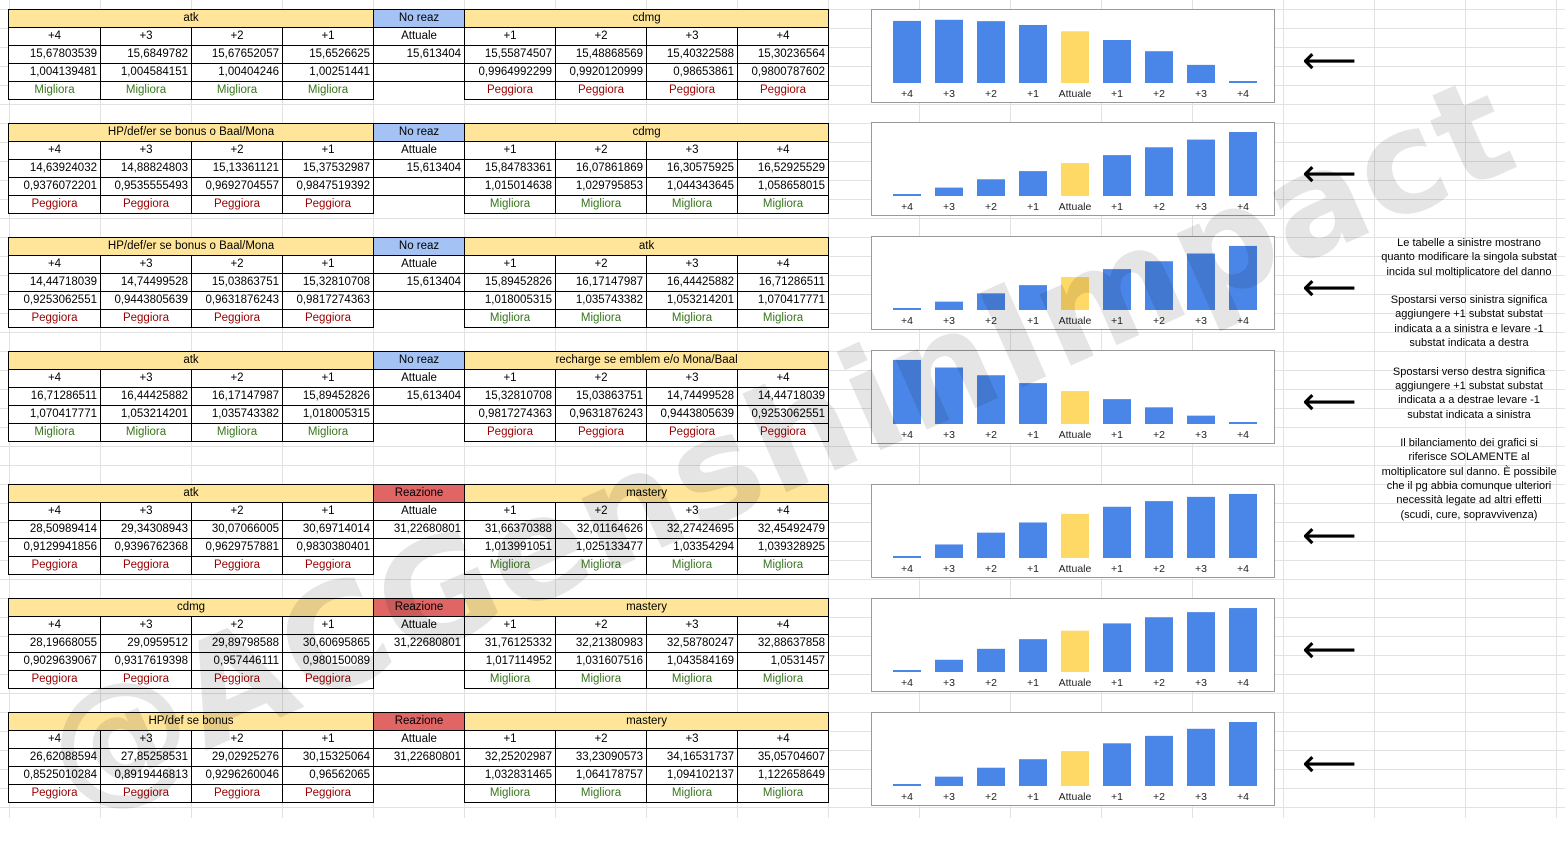 This screenshot has height=841, width=1565. I want to click on damage-value-cell: 16,07861869, so click(601, 168).